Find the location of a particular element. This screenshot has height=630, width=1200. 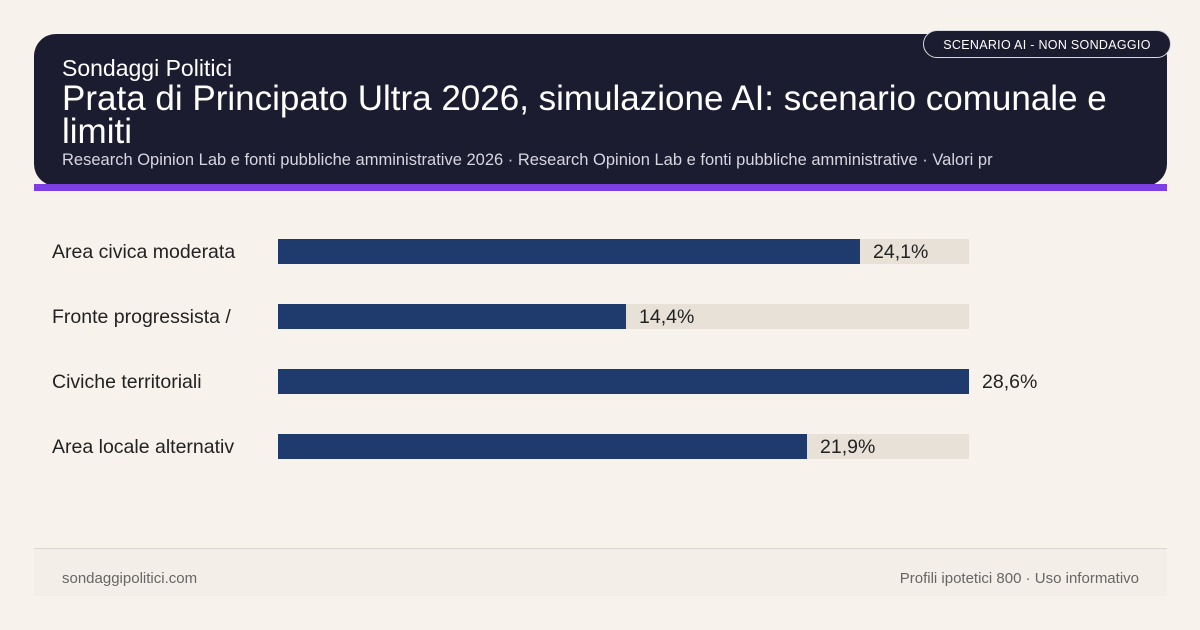

brand-name: Sondaggi Politici is located at coordinates (147, 68).